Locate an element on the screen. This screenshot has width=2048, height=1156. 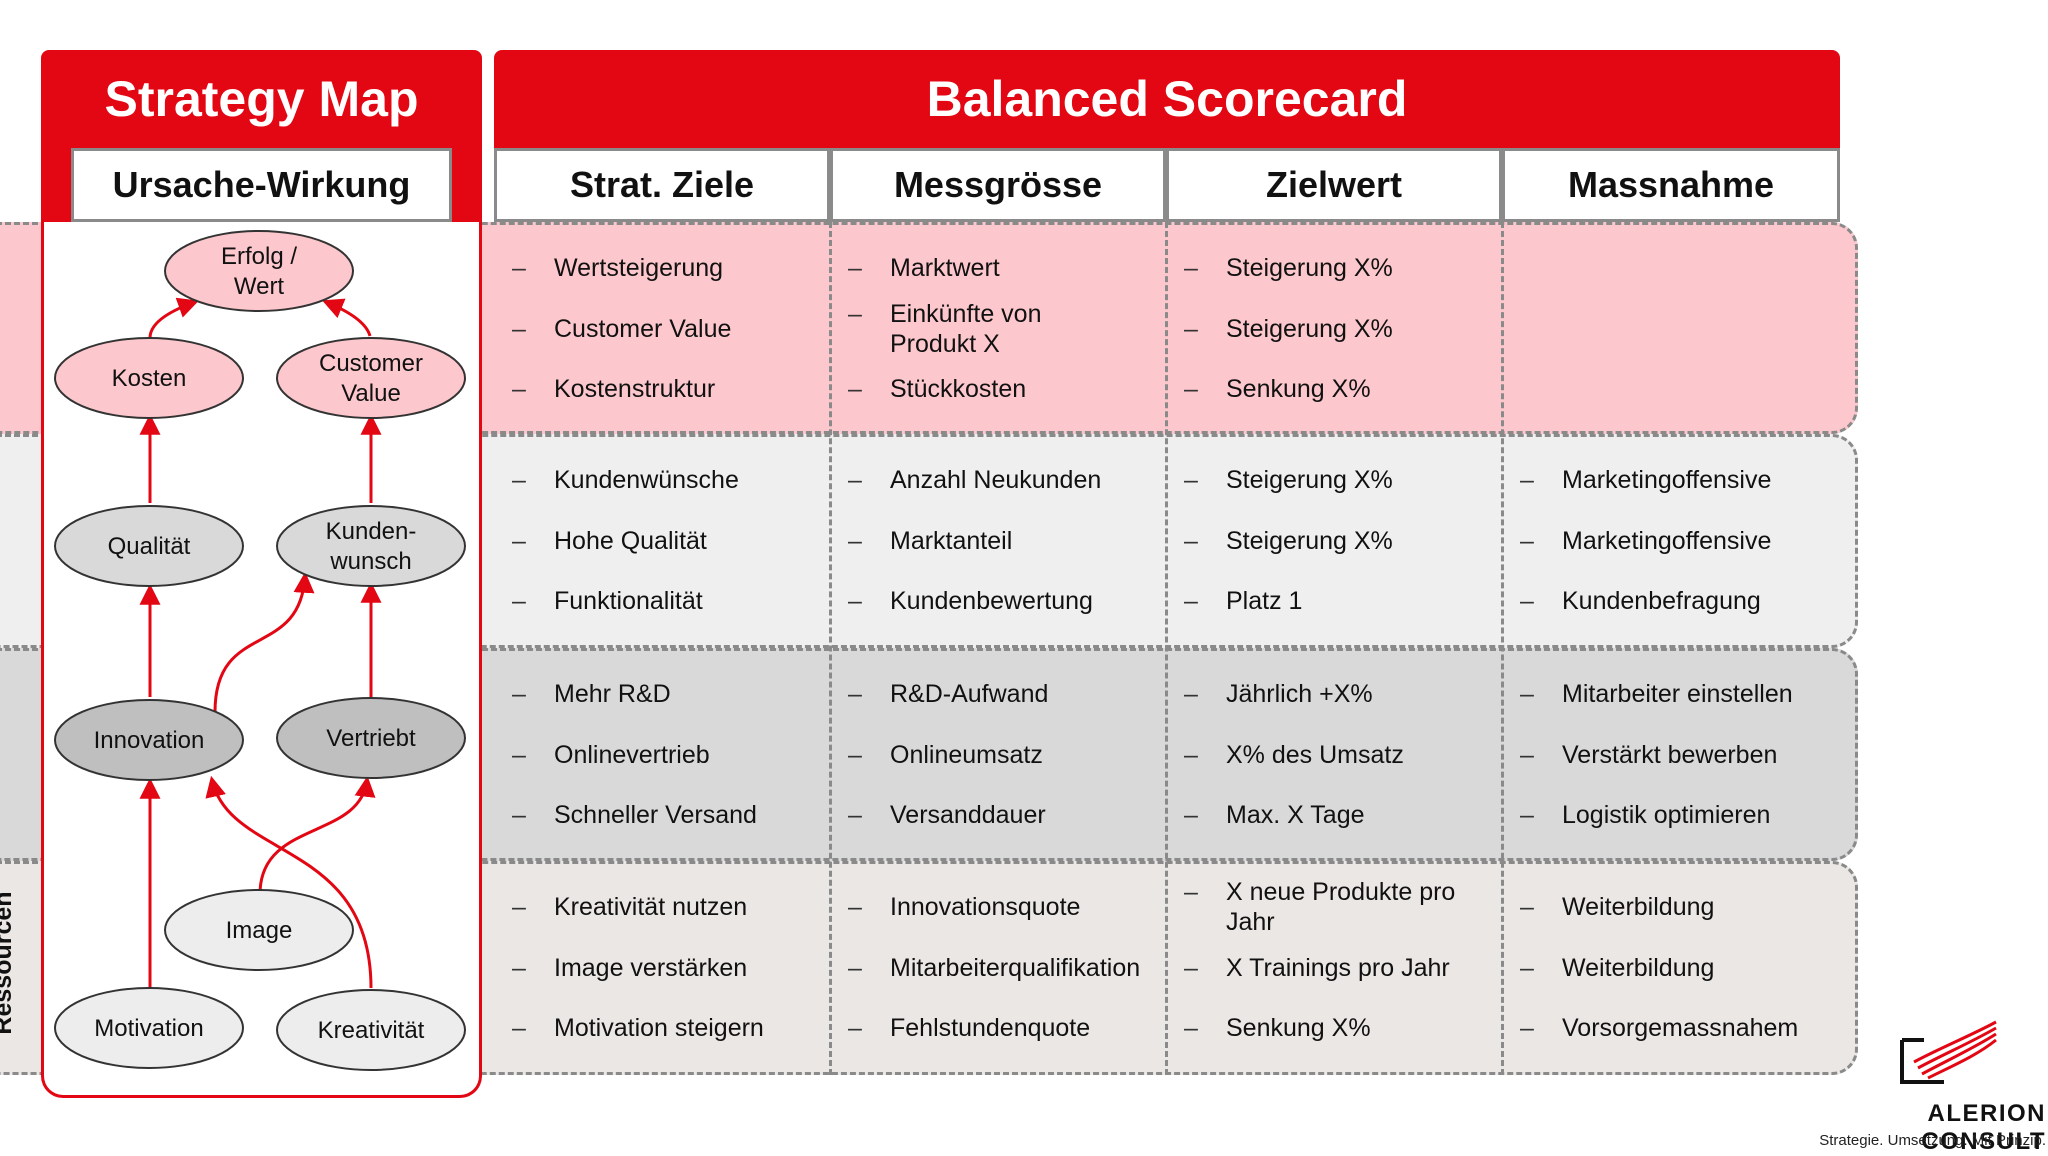
logo-mark-icon is located at coordinates (1948, 1052).